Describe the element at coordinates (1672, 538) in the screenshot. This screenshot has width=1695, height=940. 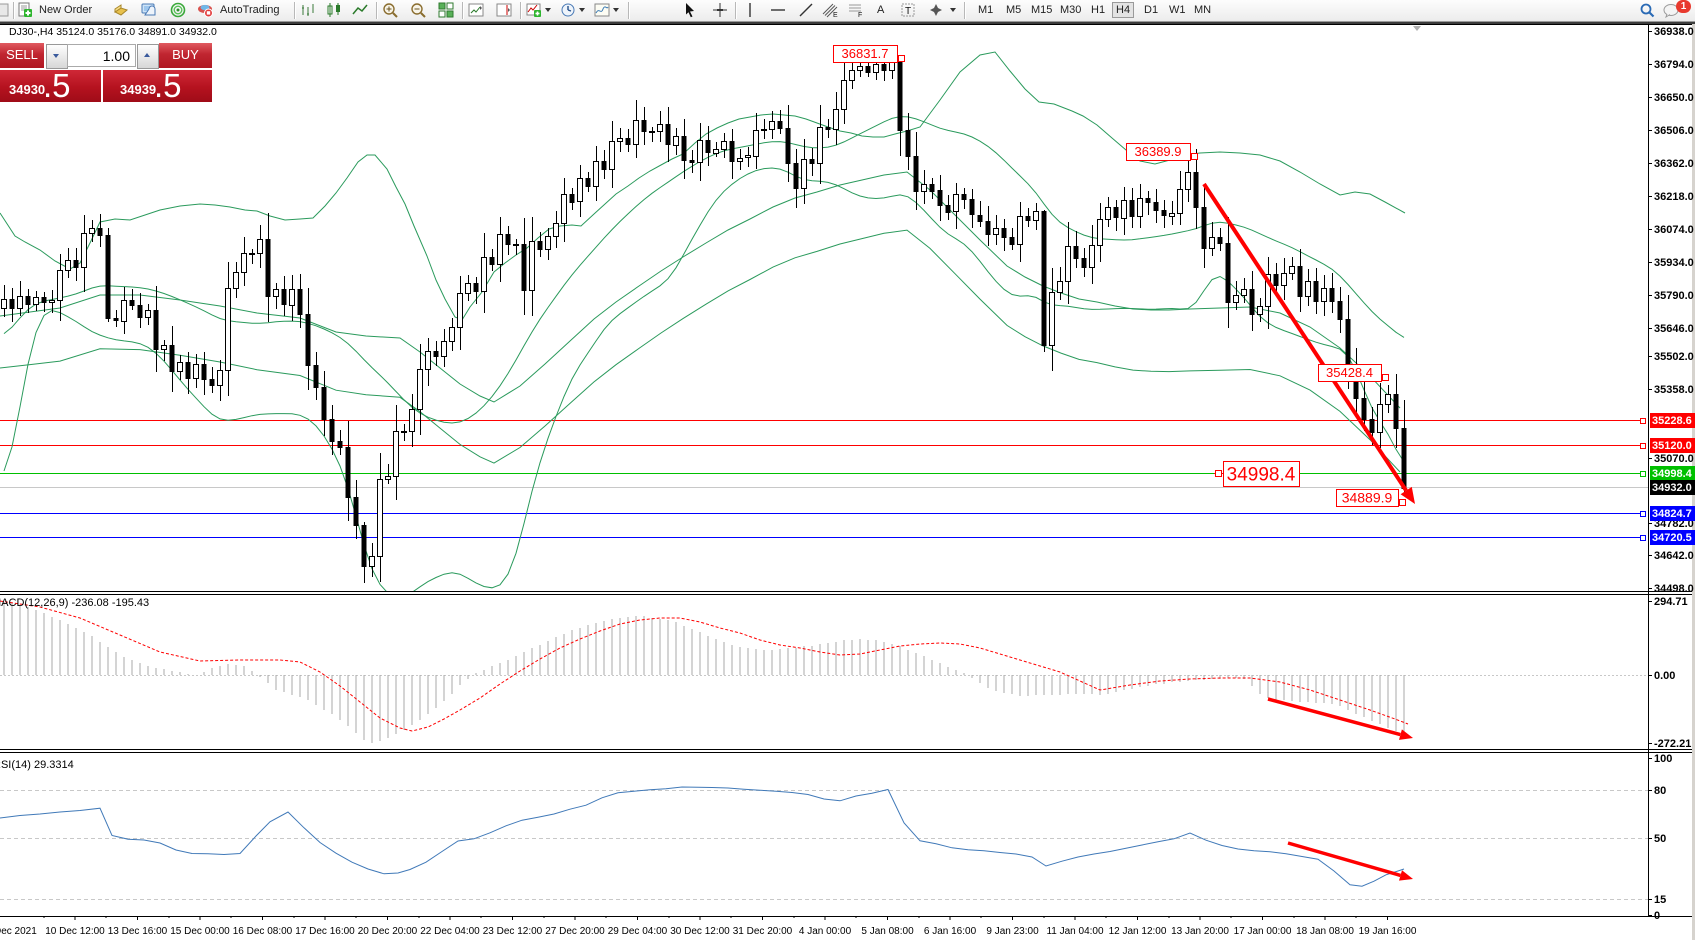
I see `svg-text: 34720.5` at that location.